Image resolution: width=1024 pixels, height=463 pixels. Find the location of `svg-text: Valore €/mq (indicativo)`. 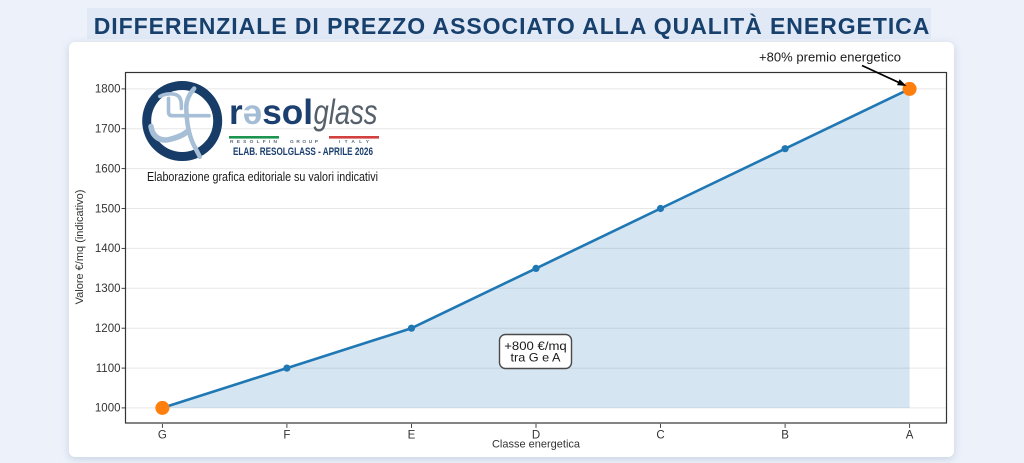

svg-text: Valore €/mq (indicativo) is located at coordinates (80, 247).